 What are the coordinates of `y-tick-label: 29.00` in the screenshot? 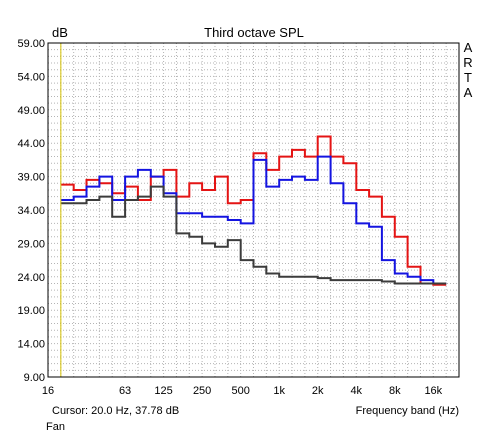 It's located at (31, 244).